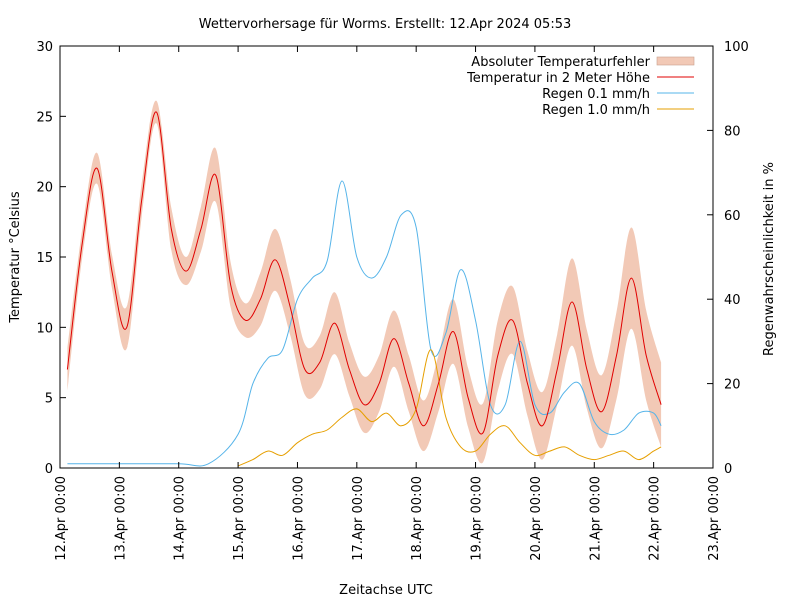 The width and height of the screenshot is (800, 600). Describe the element at coordinates (675, 61) in the screenshot. I see `legend-swatch` at that location.